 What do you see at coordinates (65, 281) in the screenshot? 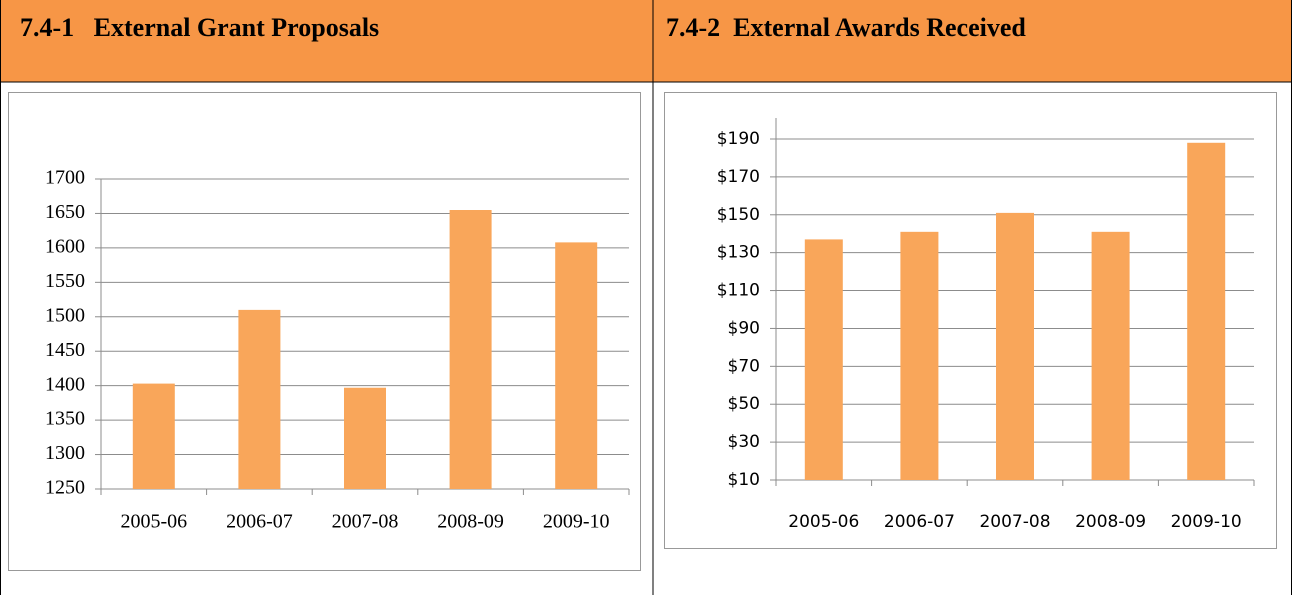
I see `y-tick-label: 1550` at bounding box center [65, 281].